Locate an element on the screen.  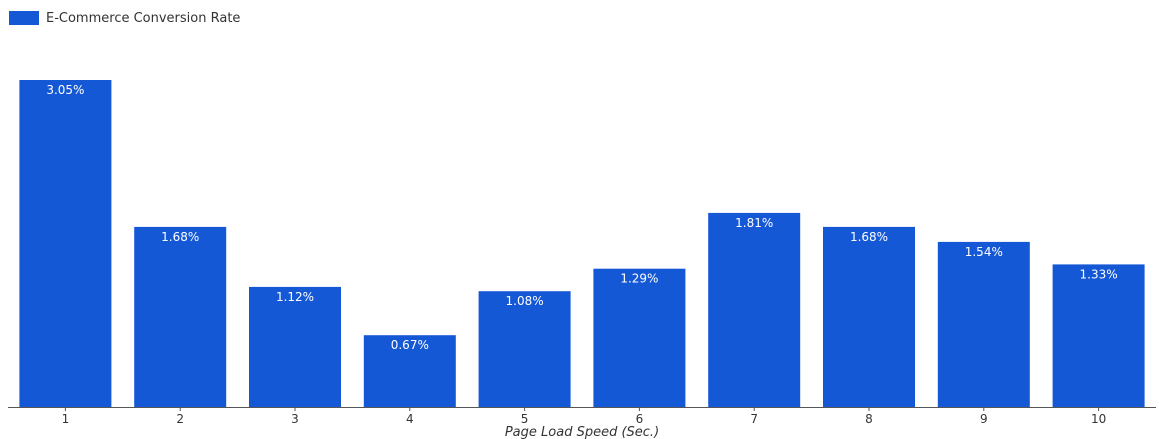
chart-legend: E-Commerce Conversion Rate is located at coordinates (124, 18).